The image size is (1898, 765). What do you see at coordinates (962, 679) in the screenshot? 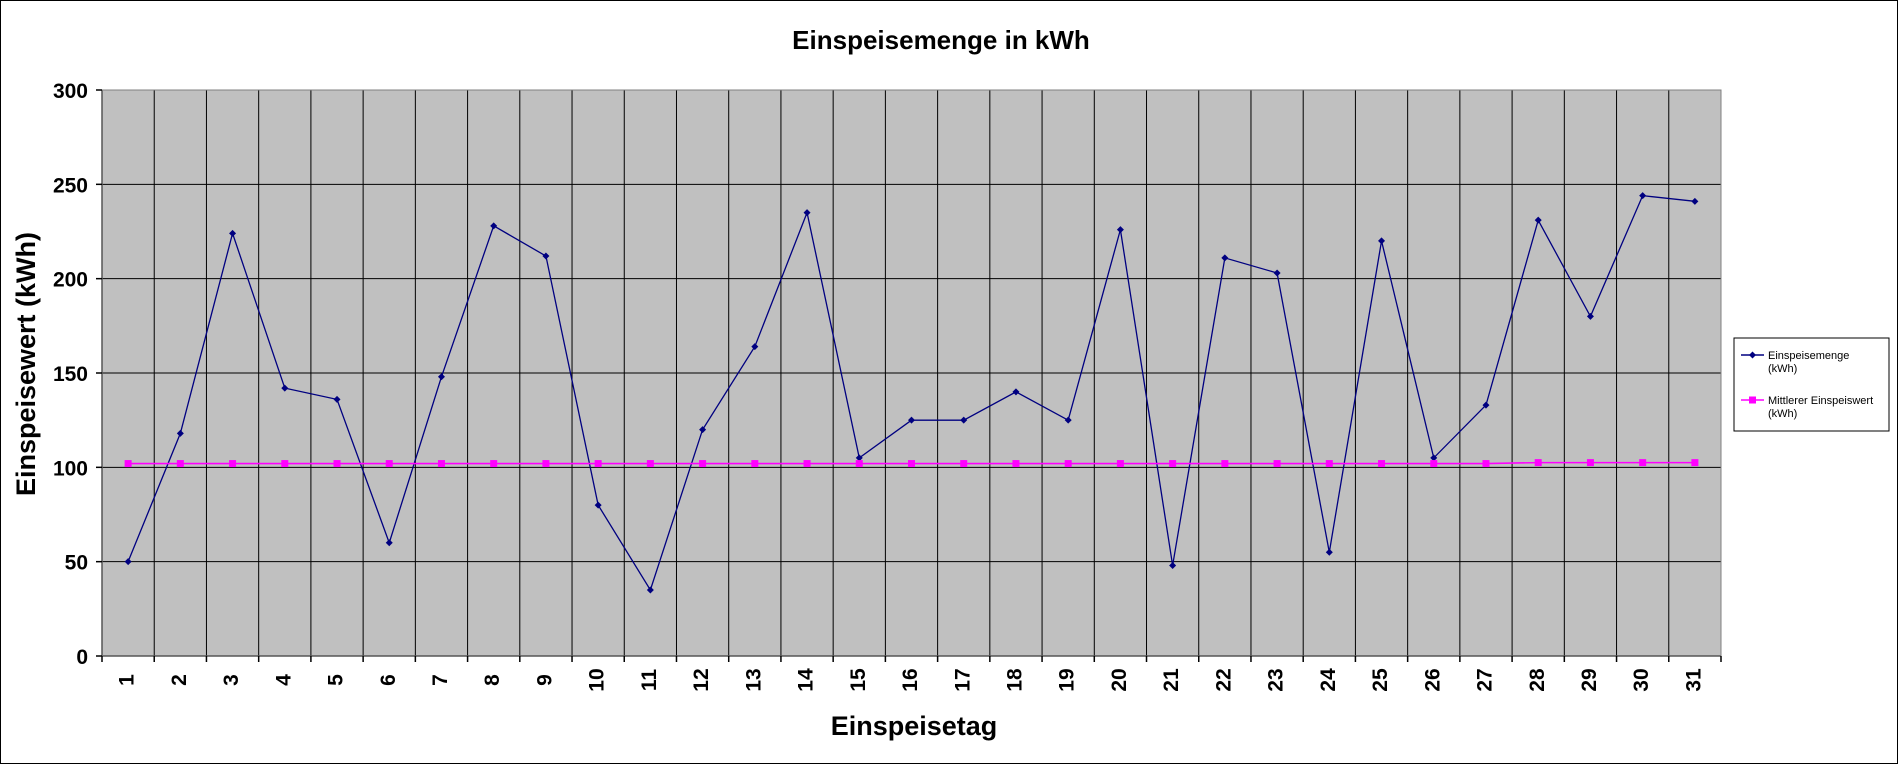
I see `x-tick-label: 17` at bounding box center [962, 679].